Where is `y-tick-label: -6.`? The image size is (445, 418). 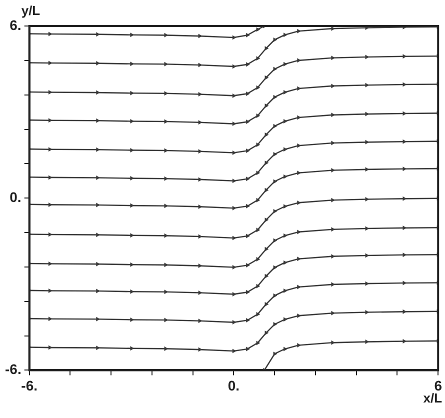 y-tick-label: -6. is located at coordinates (13, 369).